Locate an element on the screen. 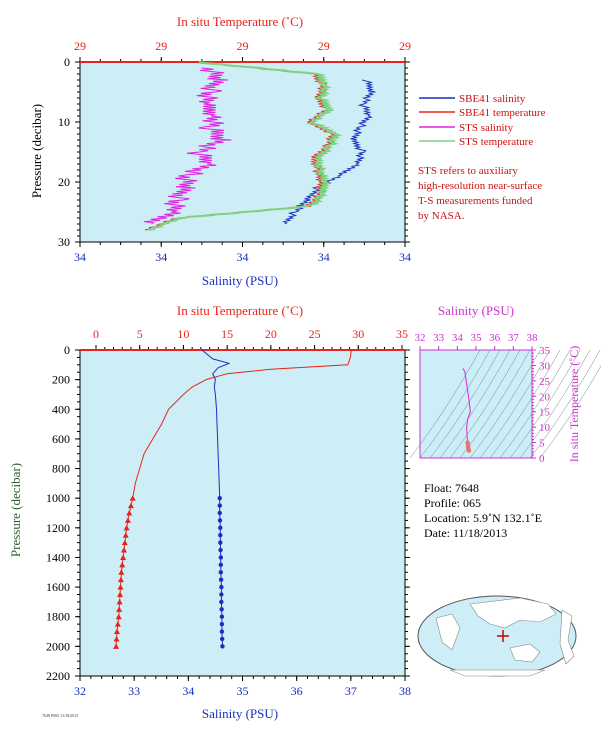  top-panel-salinity-label: Salinity (PSU) is located at coordinates (240, 280).